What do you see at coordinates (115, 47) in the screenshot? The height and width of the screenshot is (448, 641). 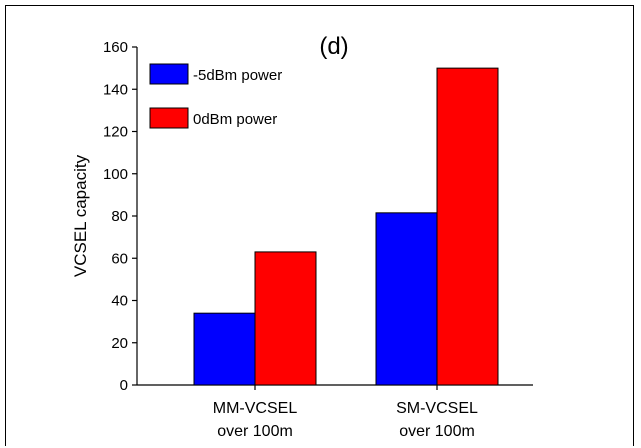 I see `y-tick-label: 160` at bounding box center [115, 47].